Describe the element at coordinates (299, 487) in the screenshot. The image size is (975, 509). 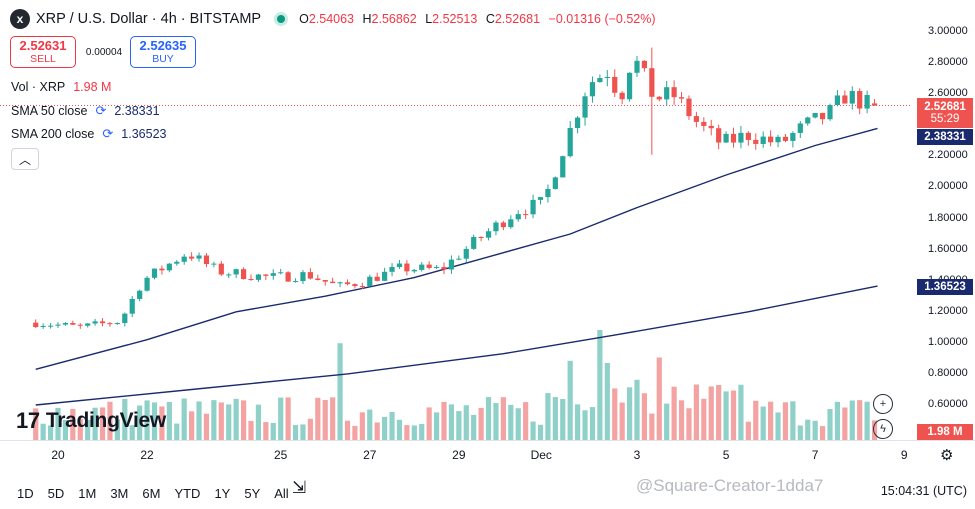
I see `calendar-range-icon: ⇲` at that location.